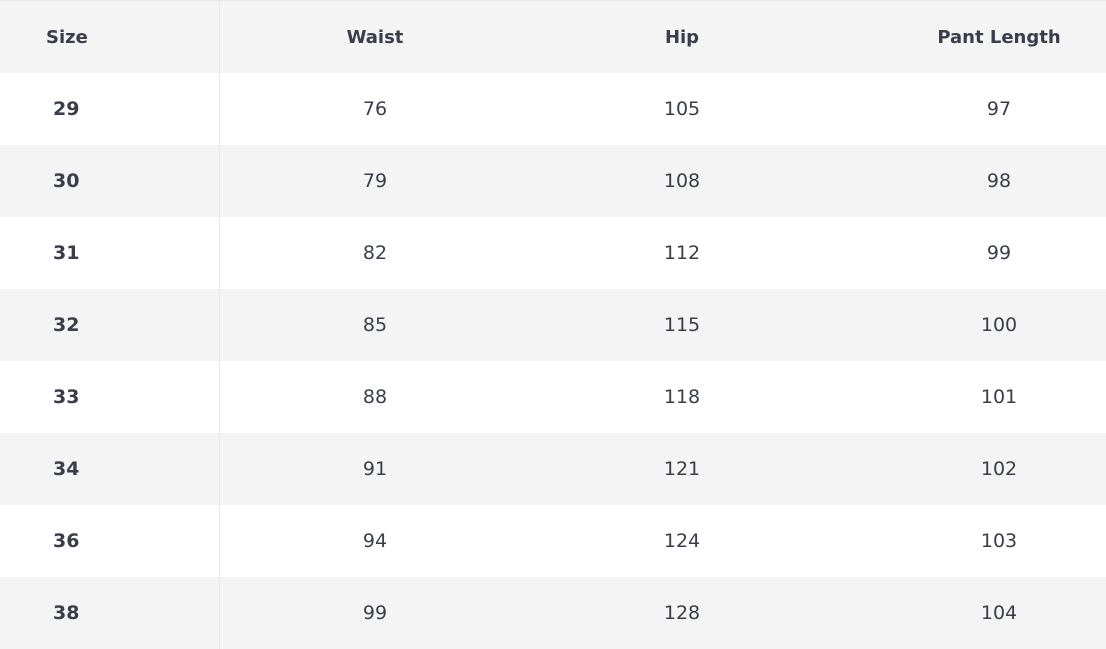 The height and width of the screenshot is (649, 1106). What do you see at coordinates (110, 397) in the screenshot?
I see `size-cell: 33` at bounding box center [110, 397].